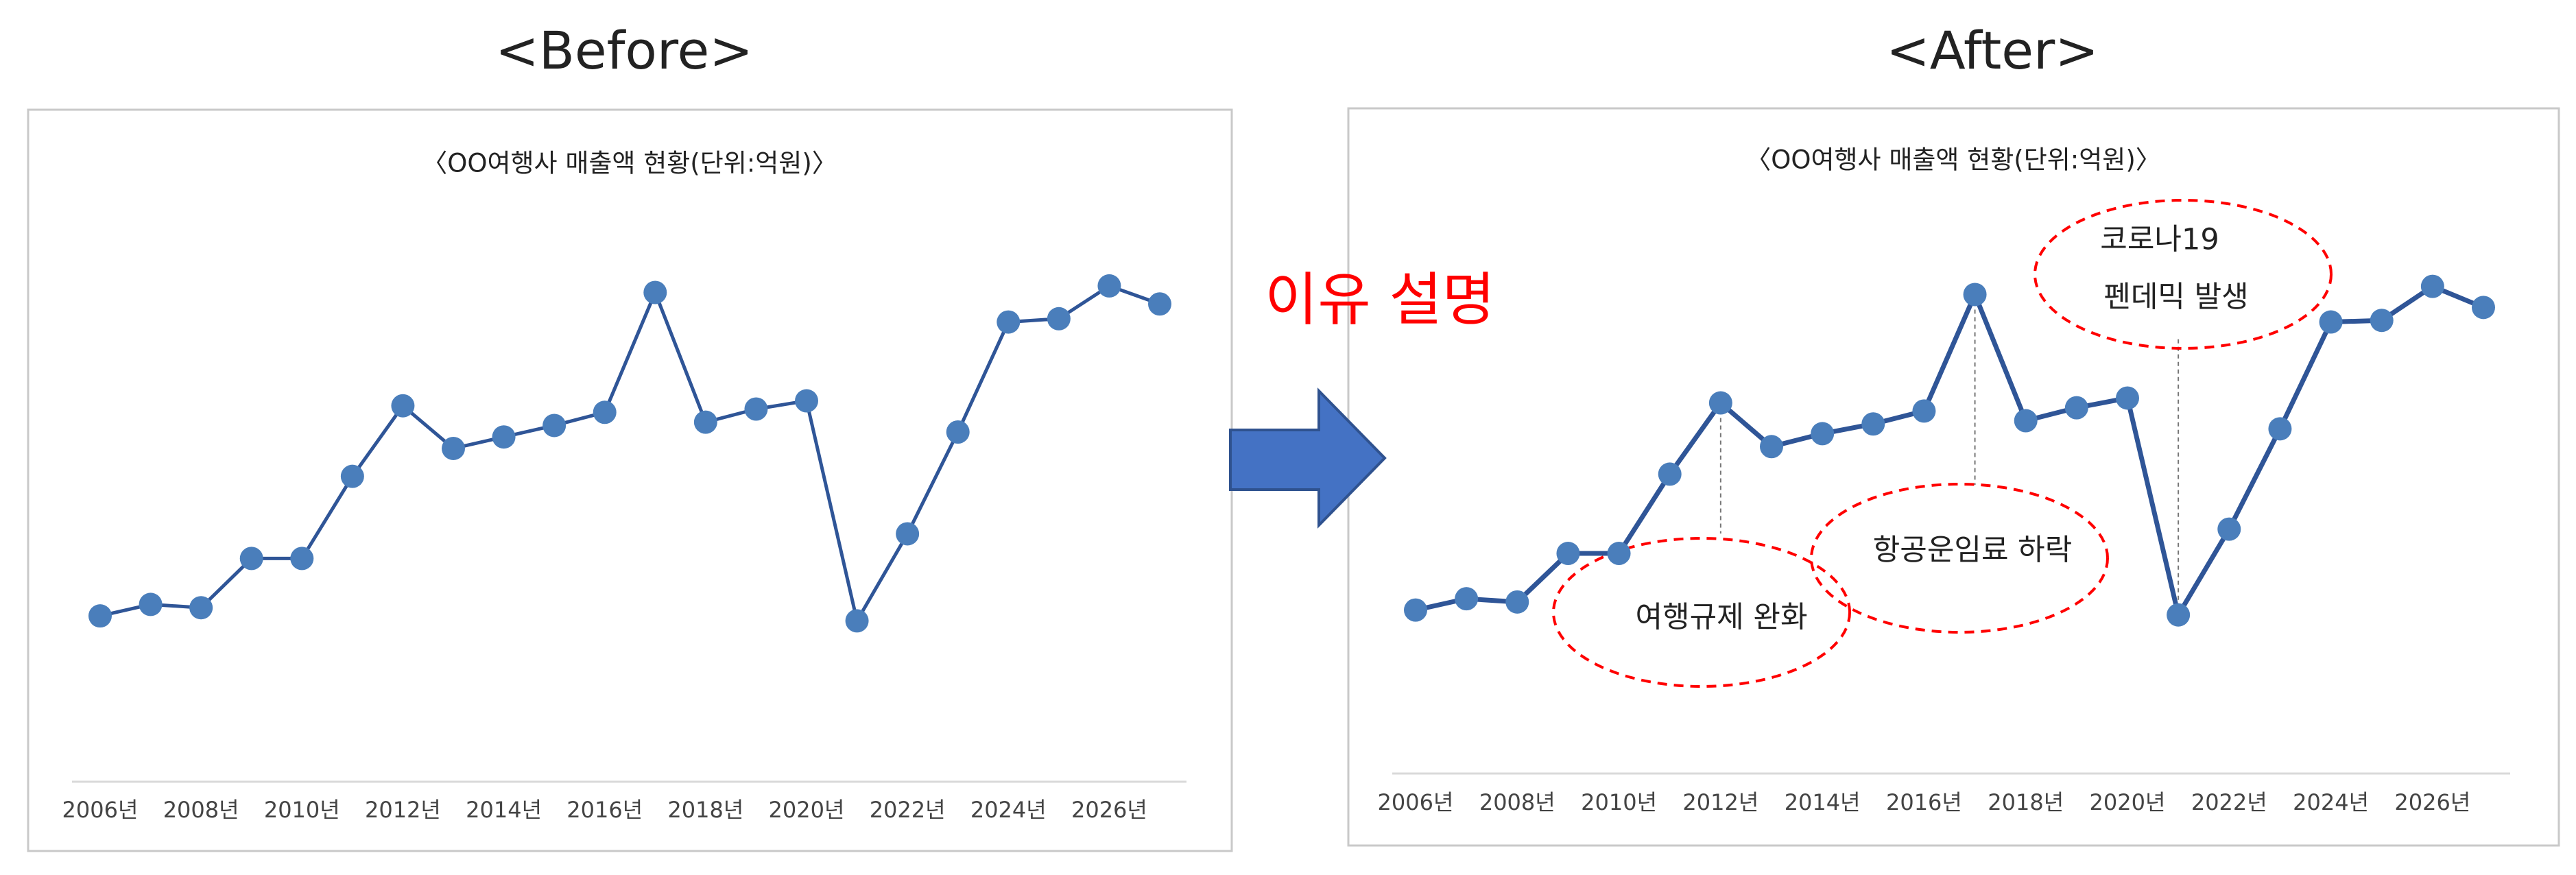  What do you see at coordinates (624, 51) in the screenshot?
I see `before-heading: <Before>` at bounding box center [624, 51].